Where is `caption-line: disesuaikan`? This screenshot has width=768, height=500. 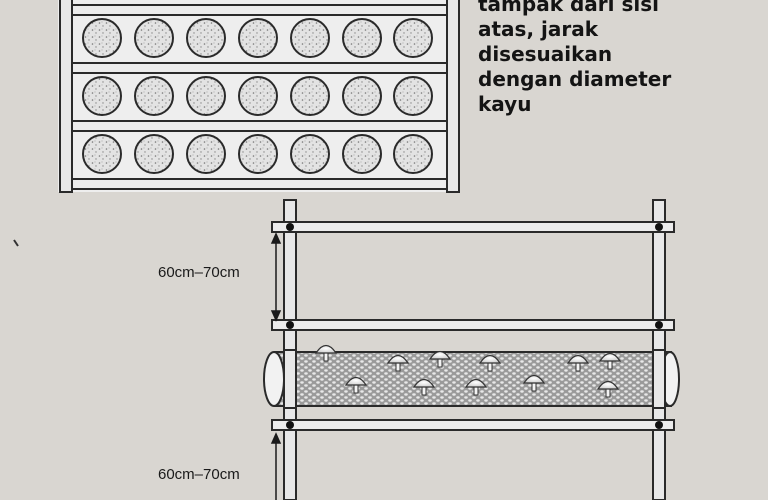 caption-line: disesuaikan is located at coordinates (545, 54).